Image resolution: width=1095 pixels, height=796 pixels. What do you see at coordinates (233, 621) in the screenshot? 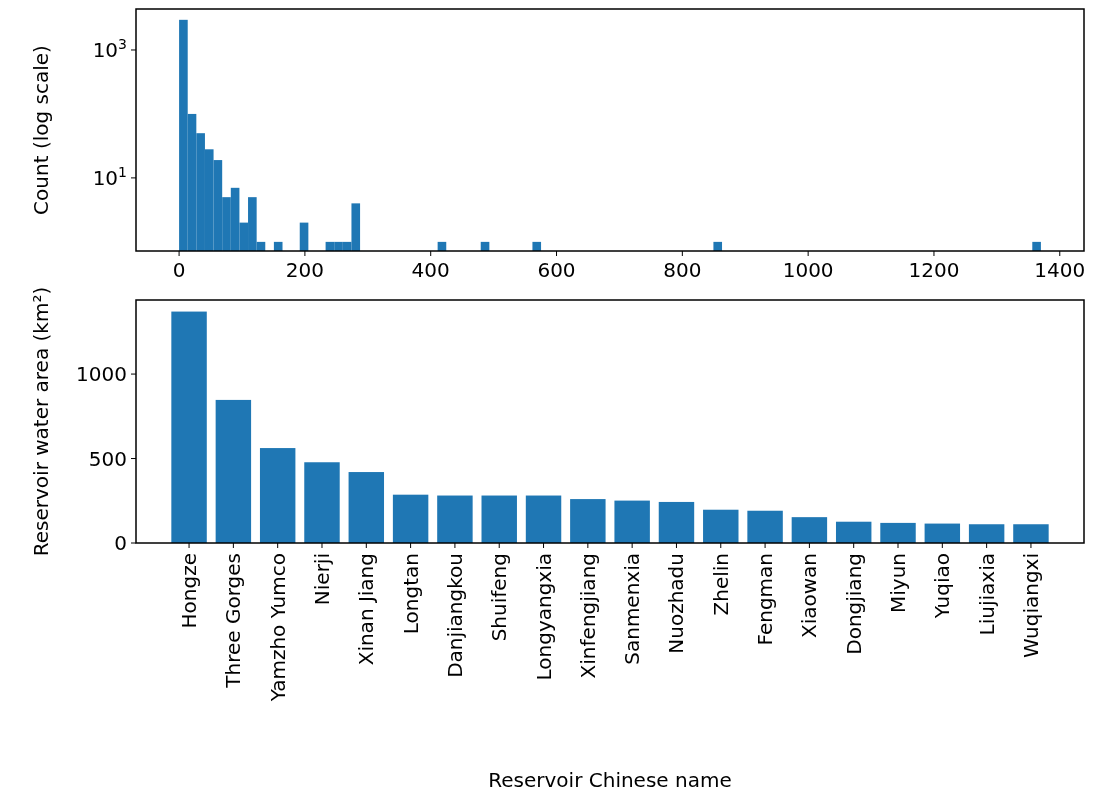
I see `x-tick-label: Three Gorges` at bounding box center [233, 621].